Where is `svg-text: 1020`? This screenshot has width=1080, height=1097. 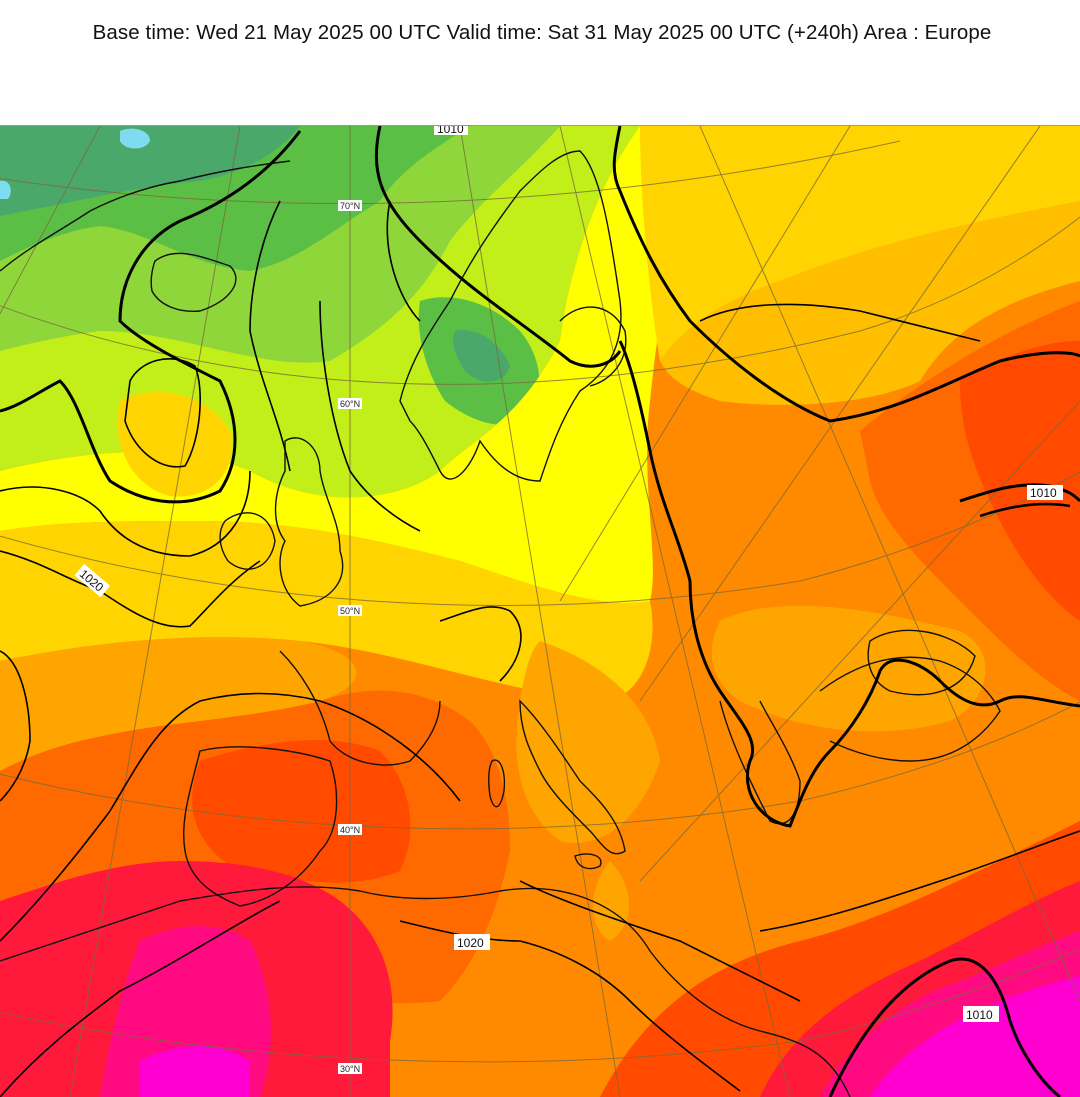
svg-text: 1020 is located at coordinates (470, 943).